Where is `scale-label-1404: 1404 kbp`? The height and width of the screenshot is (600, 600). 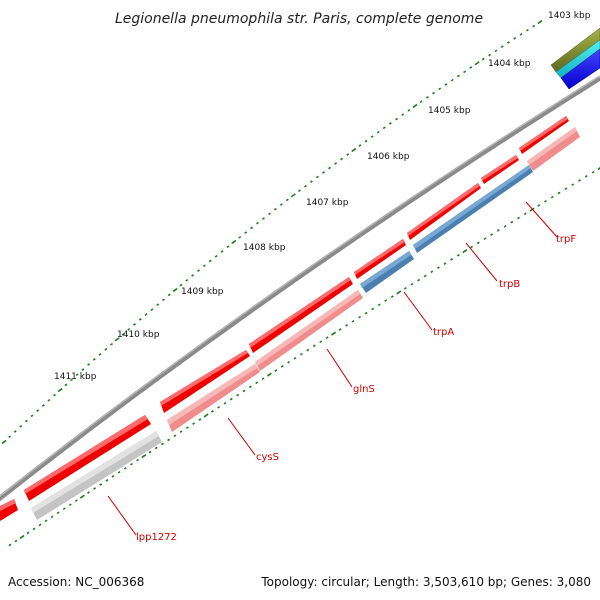 scale-label-1404: 1404 kbp is located at coordinates (509, 64).